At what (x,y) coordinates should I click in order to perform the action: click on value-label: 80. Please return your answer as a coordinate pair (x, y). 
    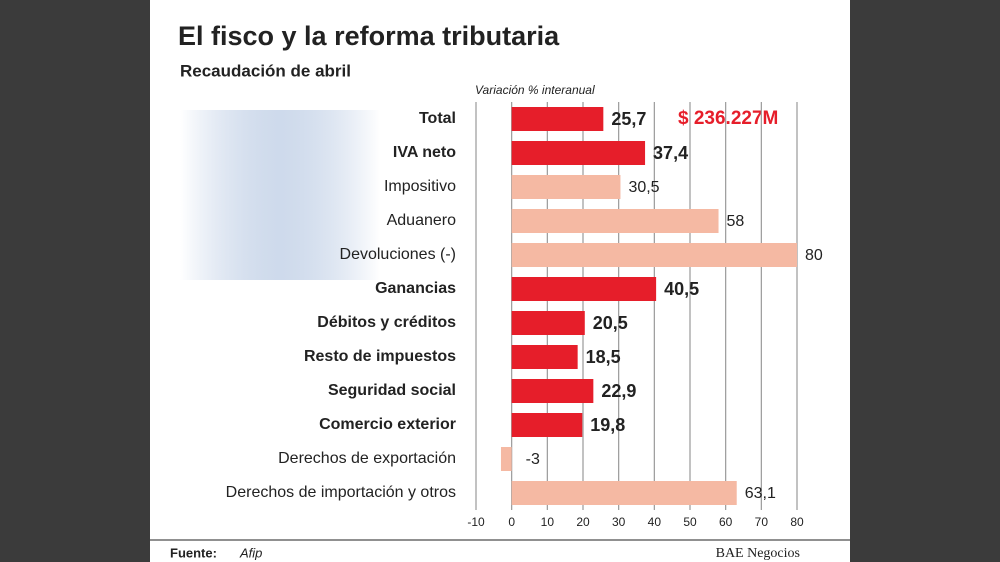
    Looking at the image, I should click on (814, 255).